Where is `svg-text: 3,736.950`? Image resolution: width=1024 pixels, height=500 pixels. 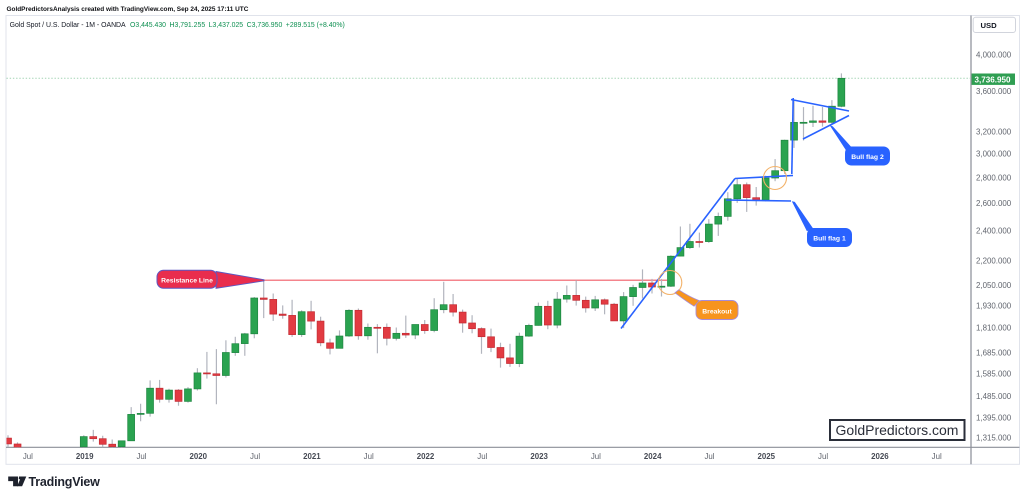 svg-text: 3,736.950 is located at coordinates (993, 79).